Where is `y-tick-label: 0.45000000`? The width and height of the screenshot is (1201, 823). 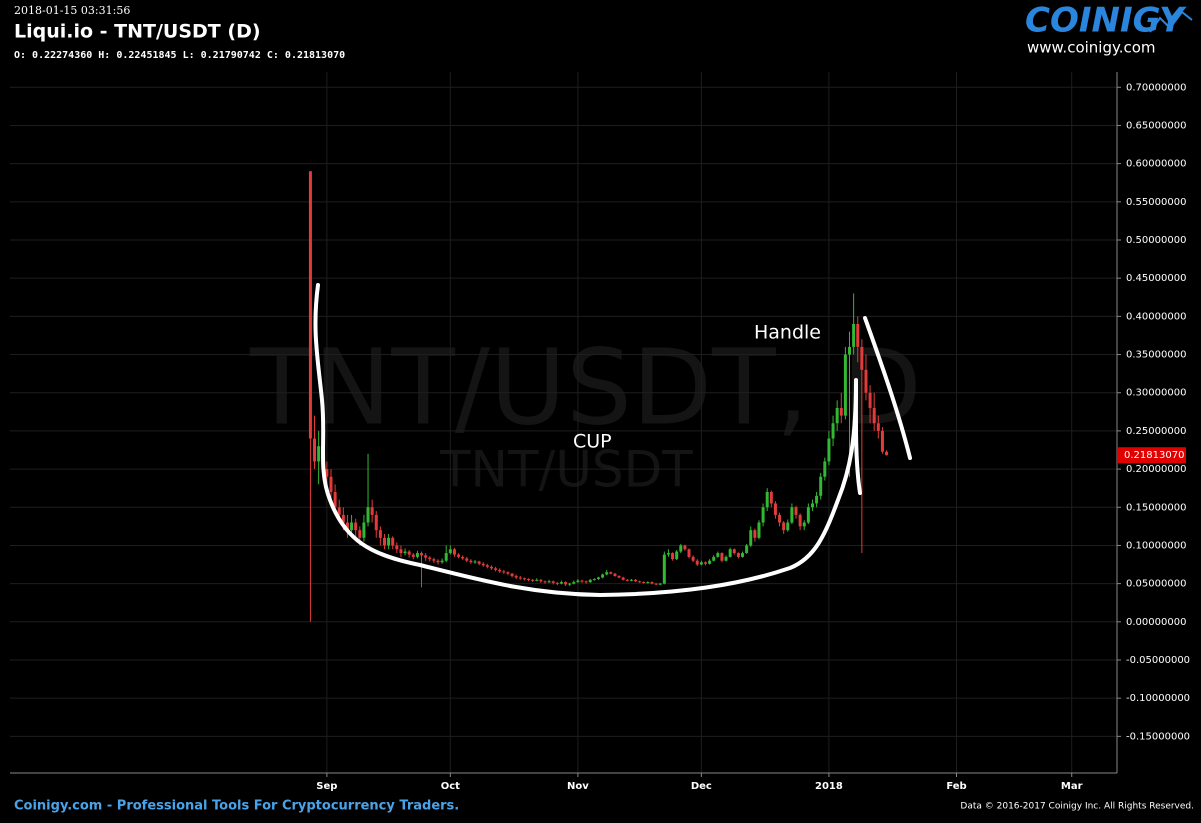
y-tick-label: 0.45000000 is located at coordinates (1156, 278).